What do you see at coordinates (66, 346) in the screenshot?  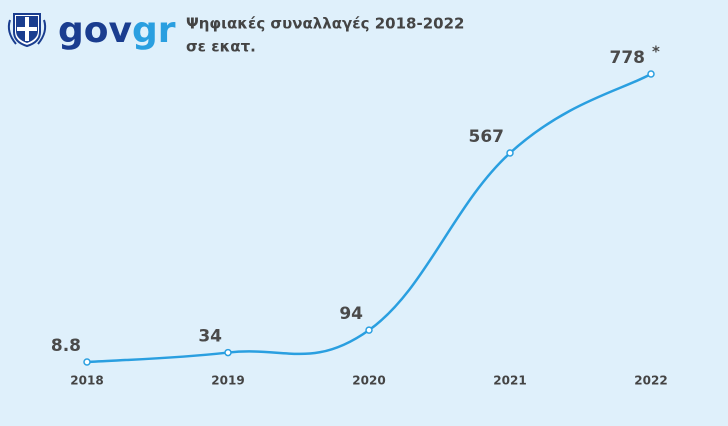 I see `data-label: 8.8` at bounding box center [66, 346].